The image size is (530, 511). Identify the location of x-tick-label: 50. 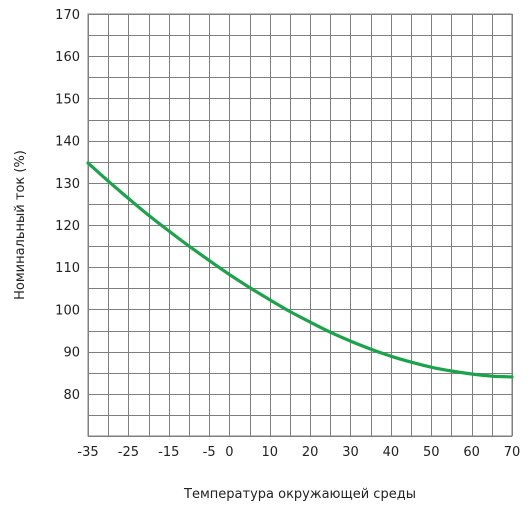
(431, 452).